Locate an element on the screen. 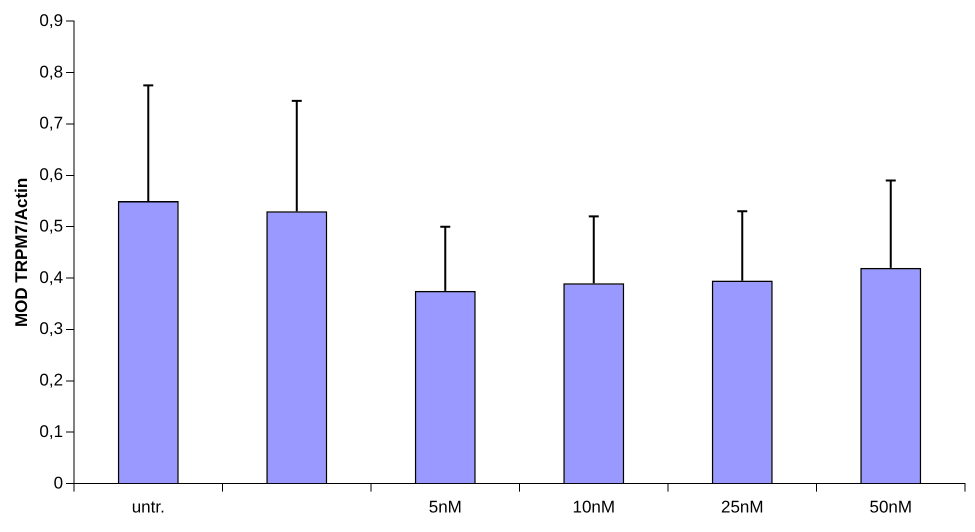 The image size is (975, 532). y-axis-title: MOD TRPM7/Actin is located at coordinates (21, 253).